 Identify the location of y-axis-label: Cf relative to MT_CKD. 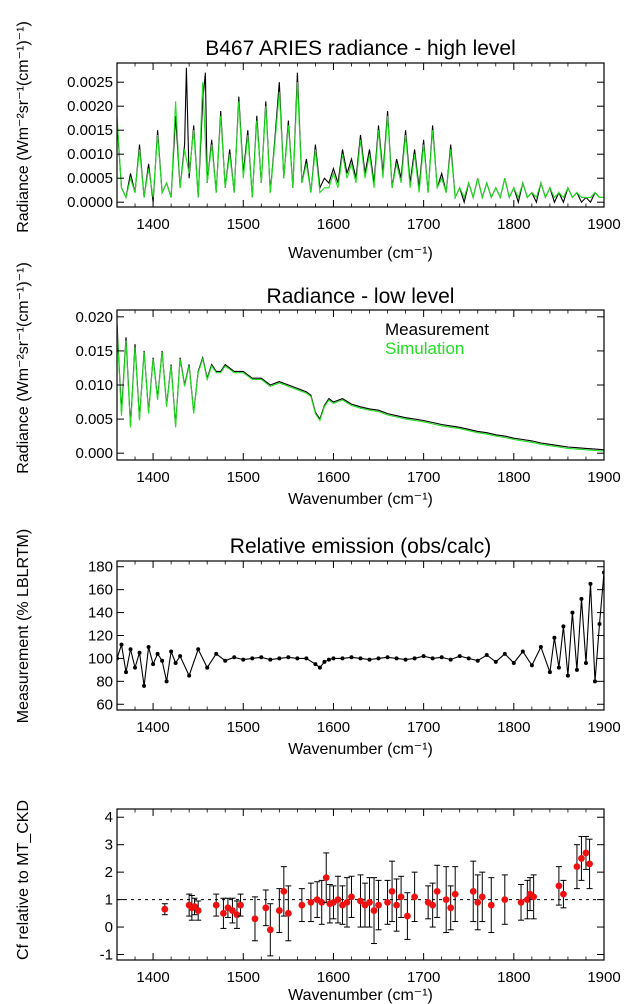
(23, 880).